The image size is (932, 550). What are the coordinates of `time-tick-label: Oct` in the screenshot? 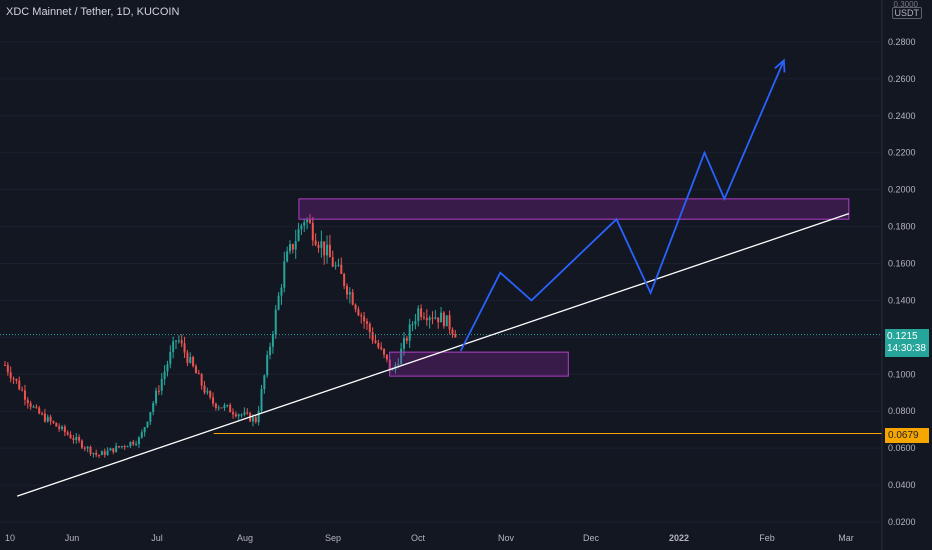 It's located at (418, 538).